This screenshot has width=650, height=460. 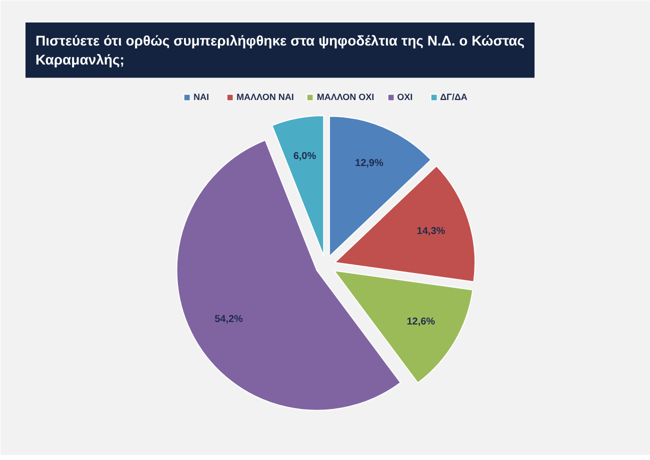 I want to click on chart-title: Πιστεύετε ότι ορθώς συμπεριλήφθηκε στα ψηφοδέλτια της Ν.Δ. ο Κώστας Καραμανλής;, so click(x=280, y=50).